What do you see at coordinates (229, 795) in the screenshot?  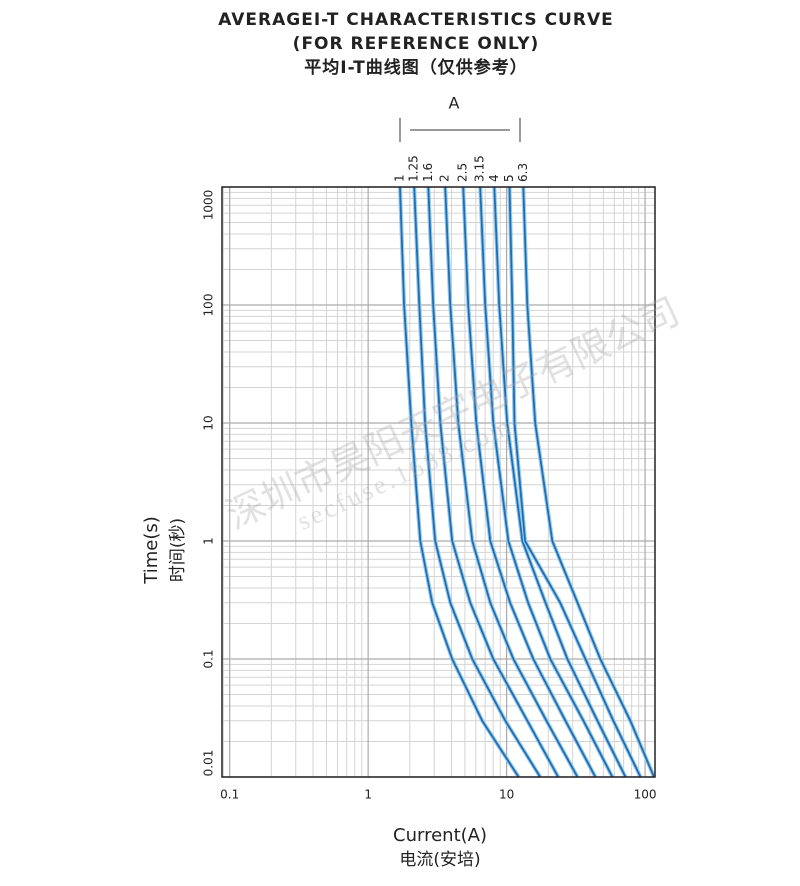 I see `x-tick-label: 0.1` at bounding box center [229, 795].